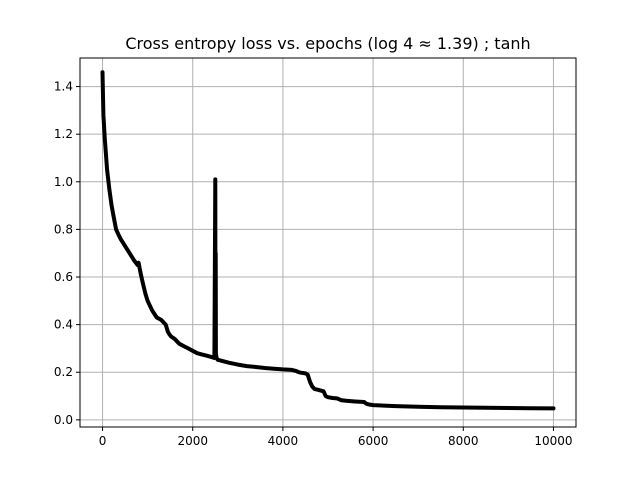 The image size is (640, 485). I want to click on y-tick-label: 0.0, so click(63, 420).